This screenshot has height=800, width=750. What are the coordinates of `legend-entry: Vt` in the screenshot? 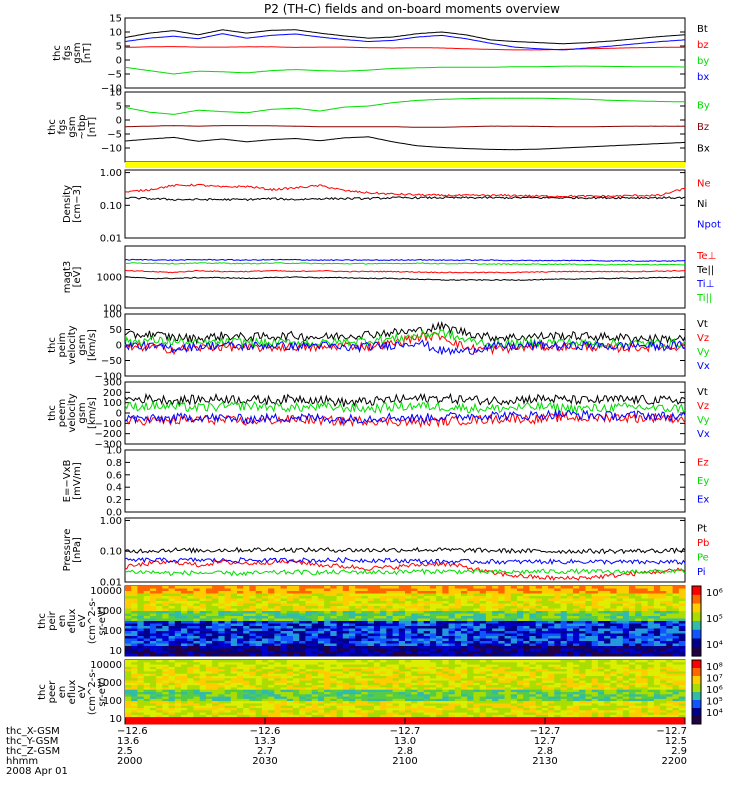 It's located at (702, 324).